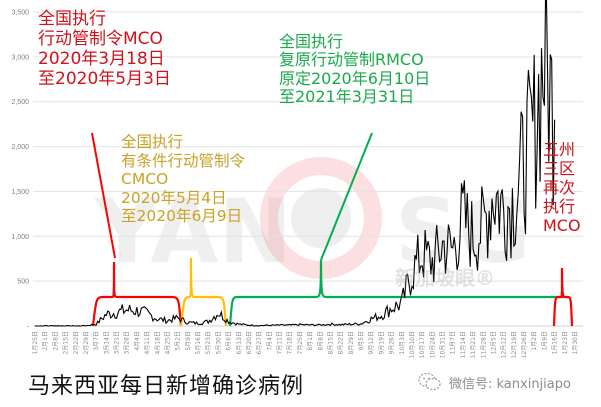 The width and height of the screenshot is (601, 407). What do you see at coordinates (137, 341) in the screenshot?
I see `x-tick-label: 4月4日` at bounding box center [137, 341].